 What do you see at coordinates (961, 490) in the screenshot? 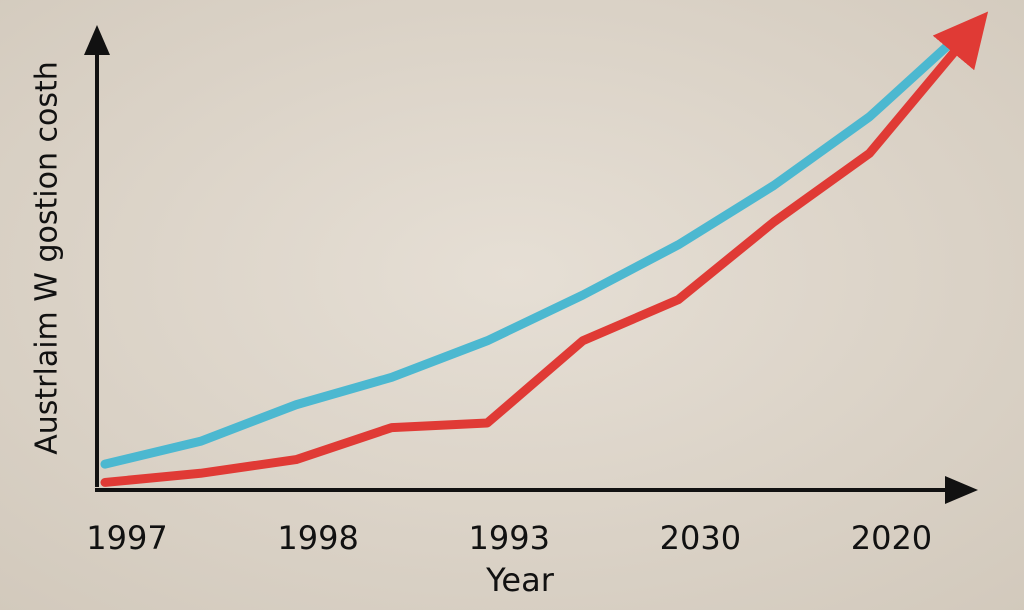
I see `x-axis-arrow` at bounding box center [961, 490].